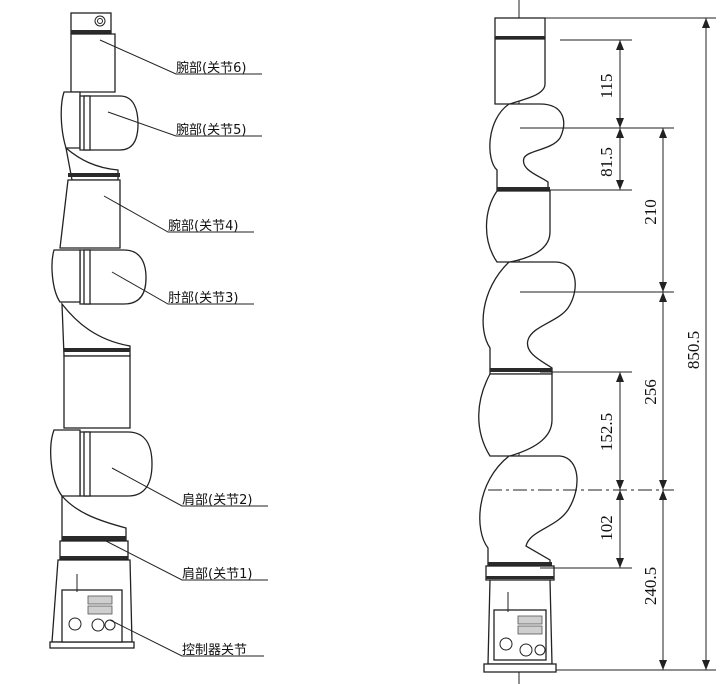 The image size is (724, 684). Describe the element at coordinates (217, 574) in the screenshot. I see `label-shoulder-joint1: 肩部(关节1)` at that location.